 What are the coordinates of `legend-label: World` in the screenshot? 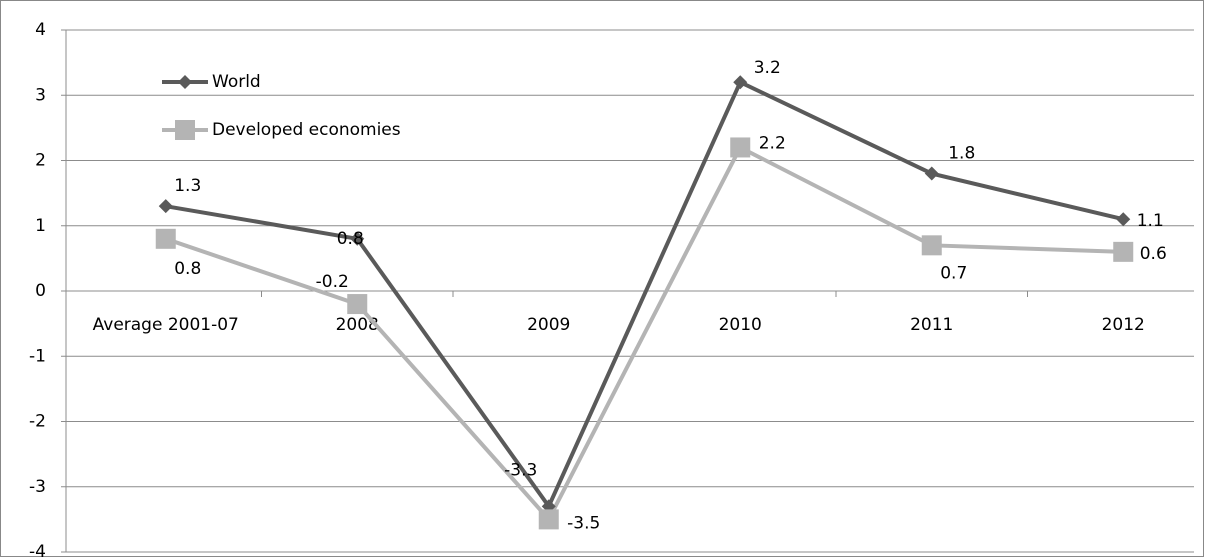 It's located at (236, 82).